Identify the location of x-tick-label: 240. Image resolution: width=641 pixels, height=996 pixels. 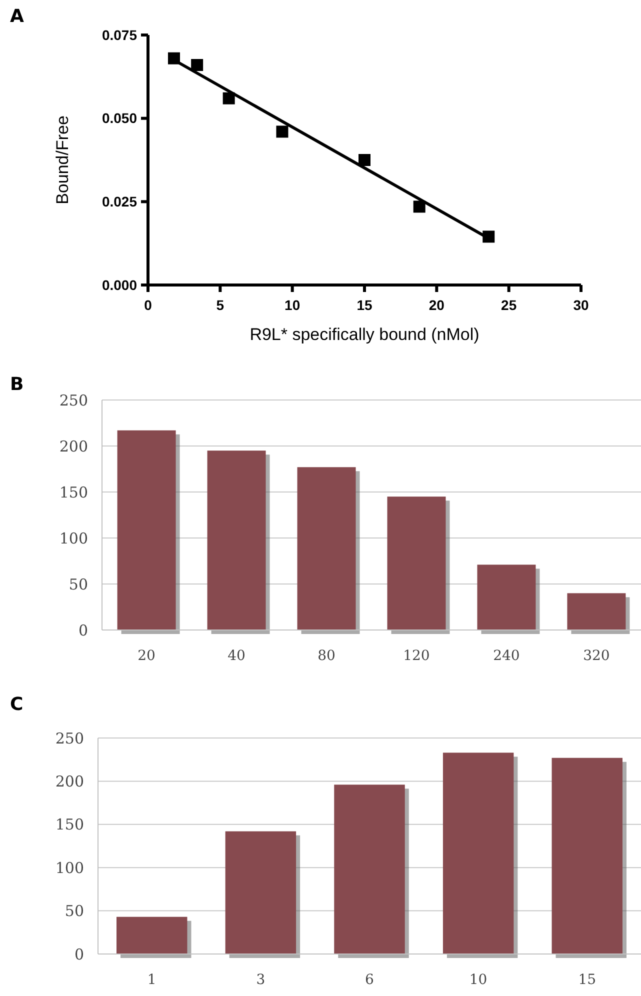
(506, 656).